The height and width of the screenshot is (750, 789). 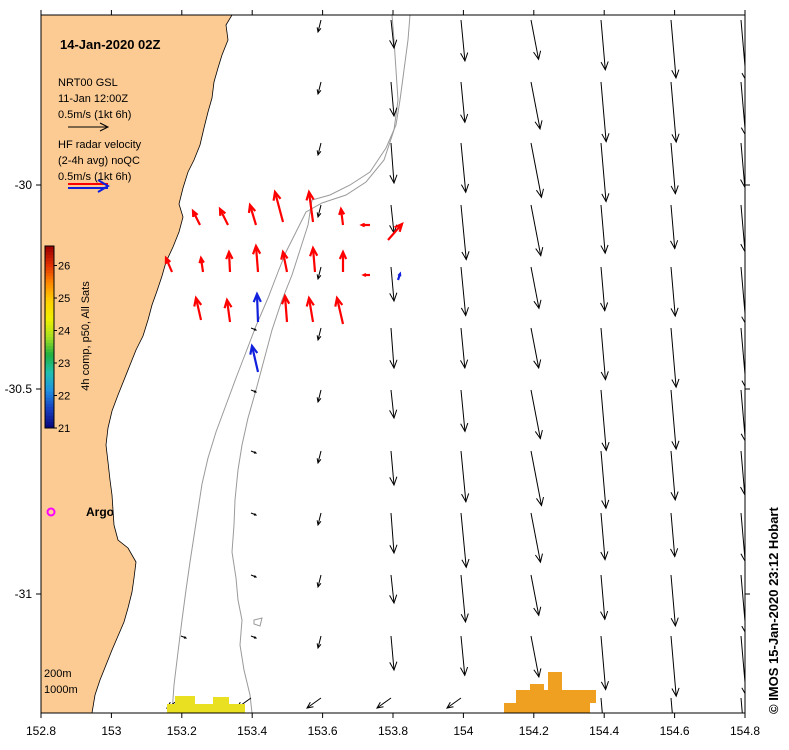 I want to click on isobath-1000m-label: 1000m, so click(x=61, y=690).